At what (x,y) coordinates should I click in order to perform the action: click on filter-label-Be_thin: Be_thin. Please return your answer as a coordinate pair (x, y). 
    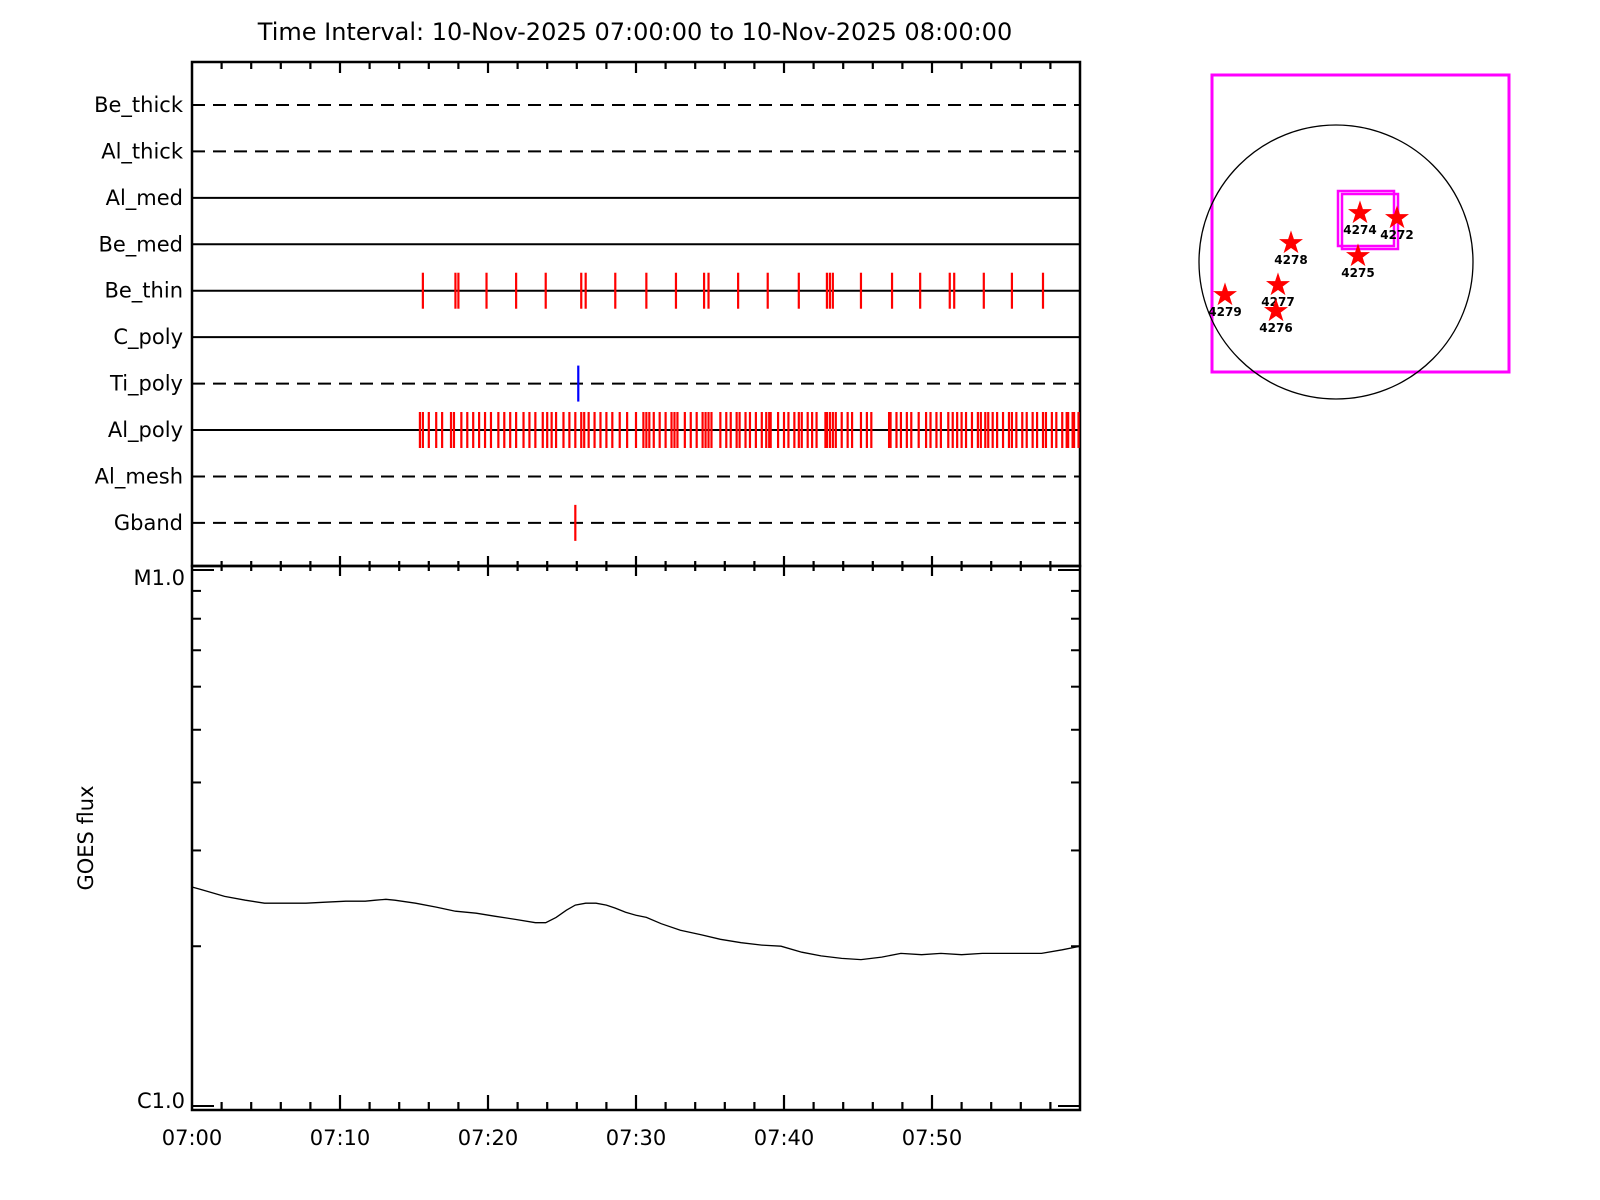
    Looking at the image, I should click on (143, 291).